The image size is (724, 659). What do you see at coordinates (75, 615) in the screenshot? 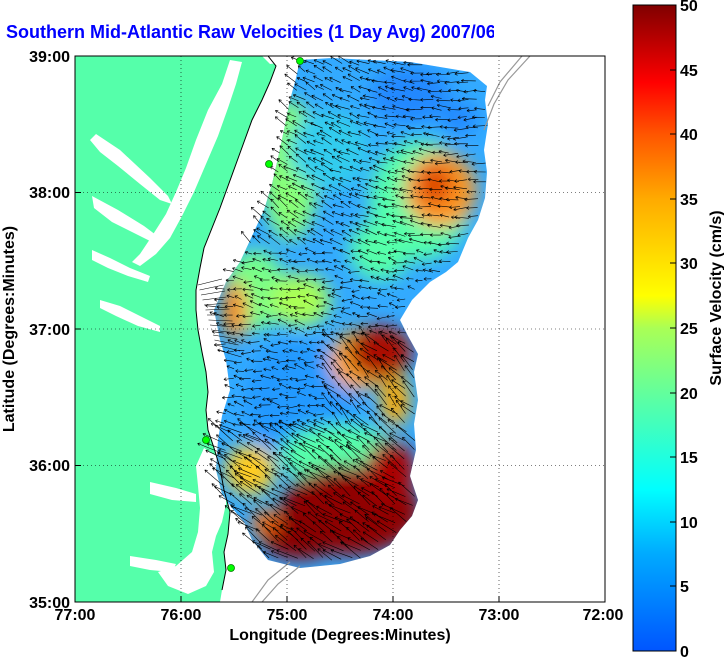
I see `x-tick-label: 77:00` at bounding box center [75, 615].